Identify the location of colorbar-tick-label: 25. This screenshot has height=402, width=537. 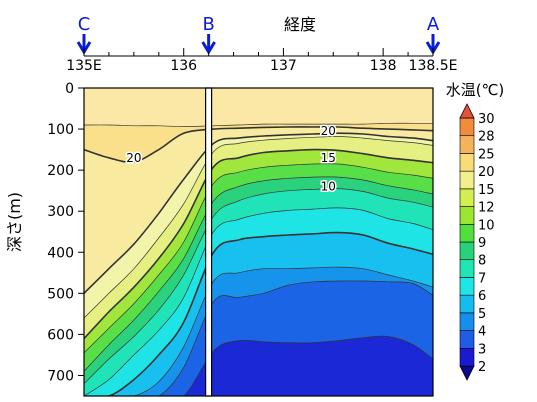
(486, 154).